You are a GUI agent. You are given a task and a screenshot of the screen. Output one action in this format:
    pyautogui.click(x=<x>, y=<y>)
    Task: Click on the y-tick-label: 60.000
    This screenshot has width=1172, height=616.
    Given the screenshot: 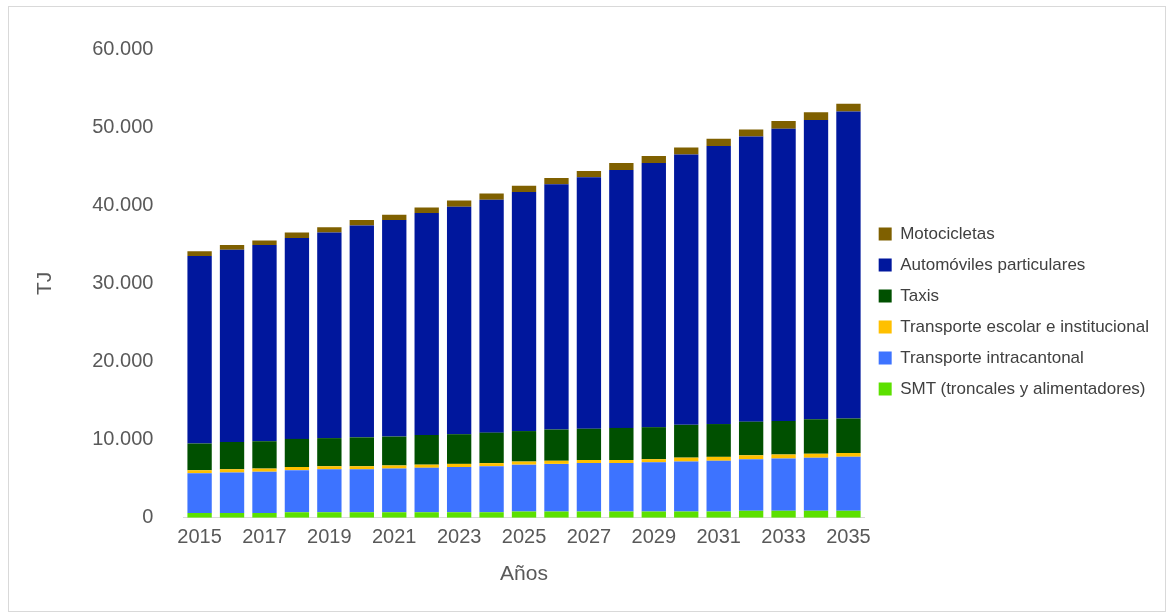 What is the action you would take?
    pyautogui.click(x=123, y=47)
    